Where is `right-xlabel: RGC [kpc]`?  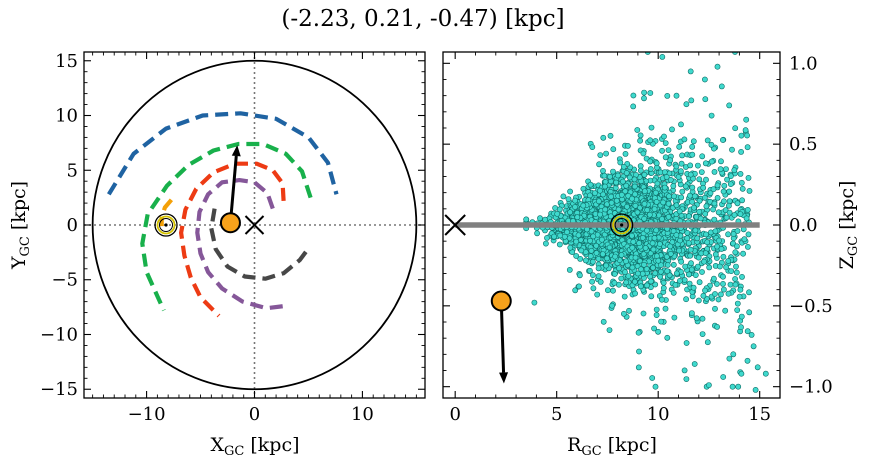
right-xlabel: RGC [kpc] is located at coordinates (612, 446).